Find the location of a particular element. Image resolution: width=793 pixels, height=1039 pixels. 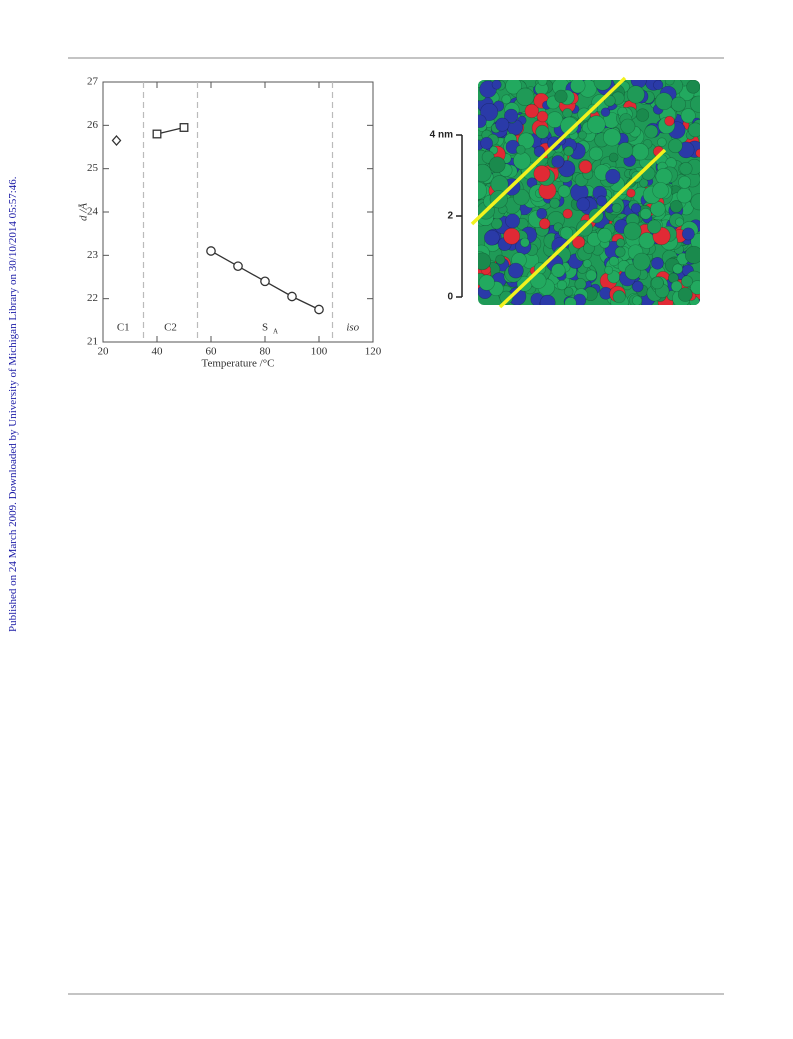

x-tick-label: 20 is located at coordinates (104, 352).